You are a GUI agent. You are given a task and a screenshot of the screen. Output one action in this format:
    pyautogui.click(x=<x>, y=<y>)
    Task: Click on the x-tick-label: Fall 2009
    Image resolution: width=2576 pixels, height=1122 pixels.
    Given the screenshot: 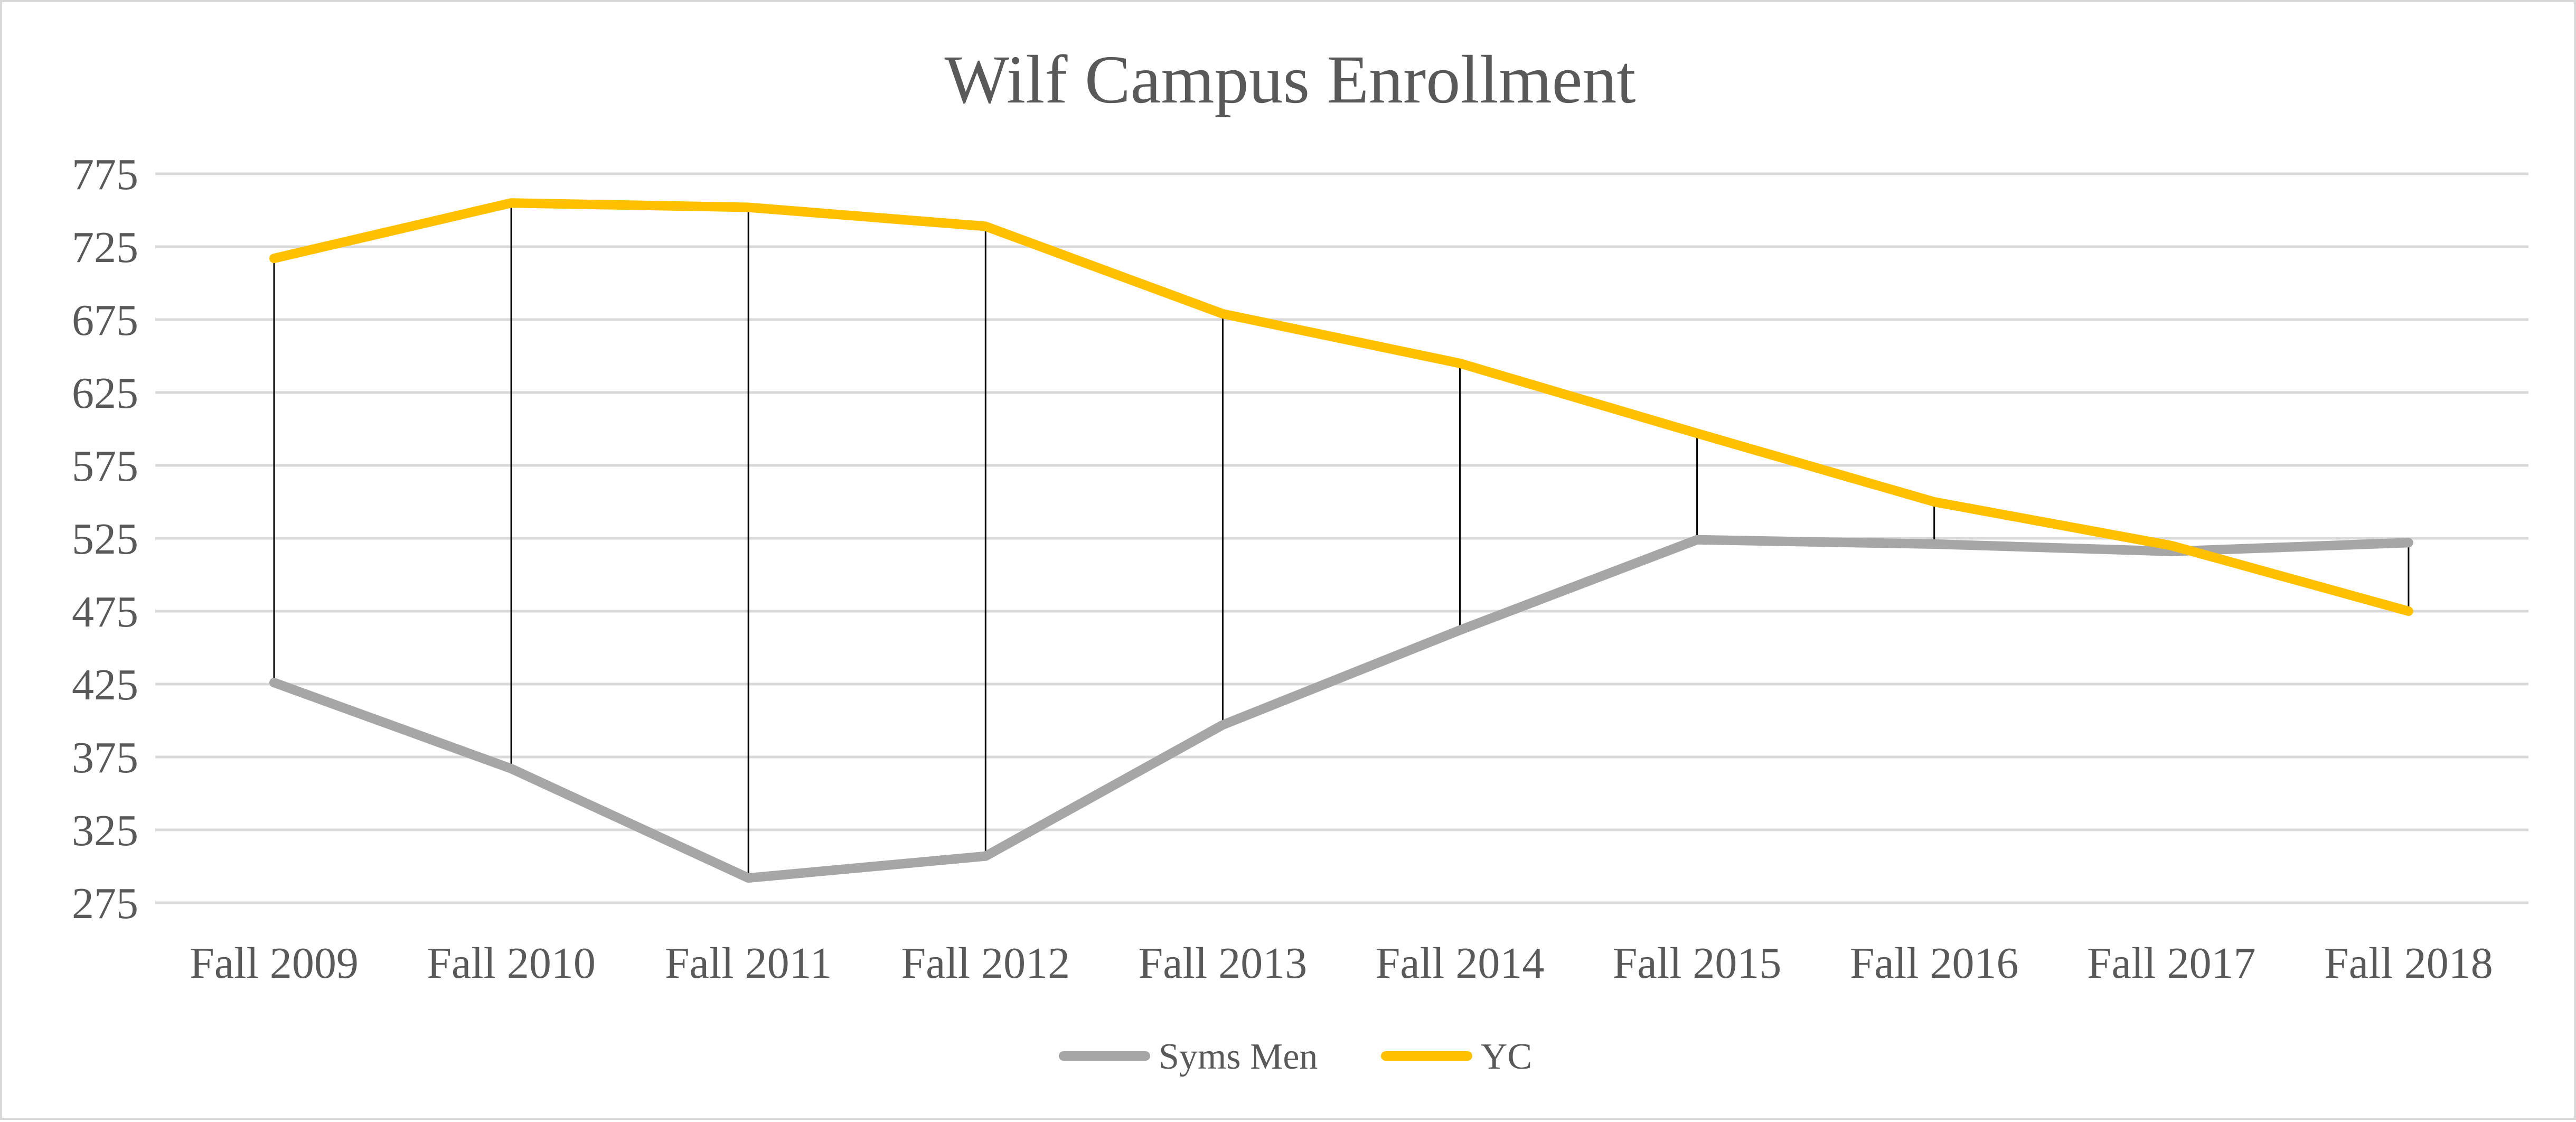 What is the action you would take?
    pyautogui.click(x=274, y=963)
    